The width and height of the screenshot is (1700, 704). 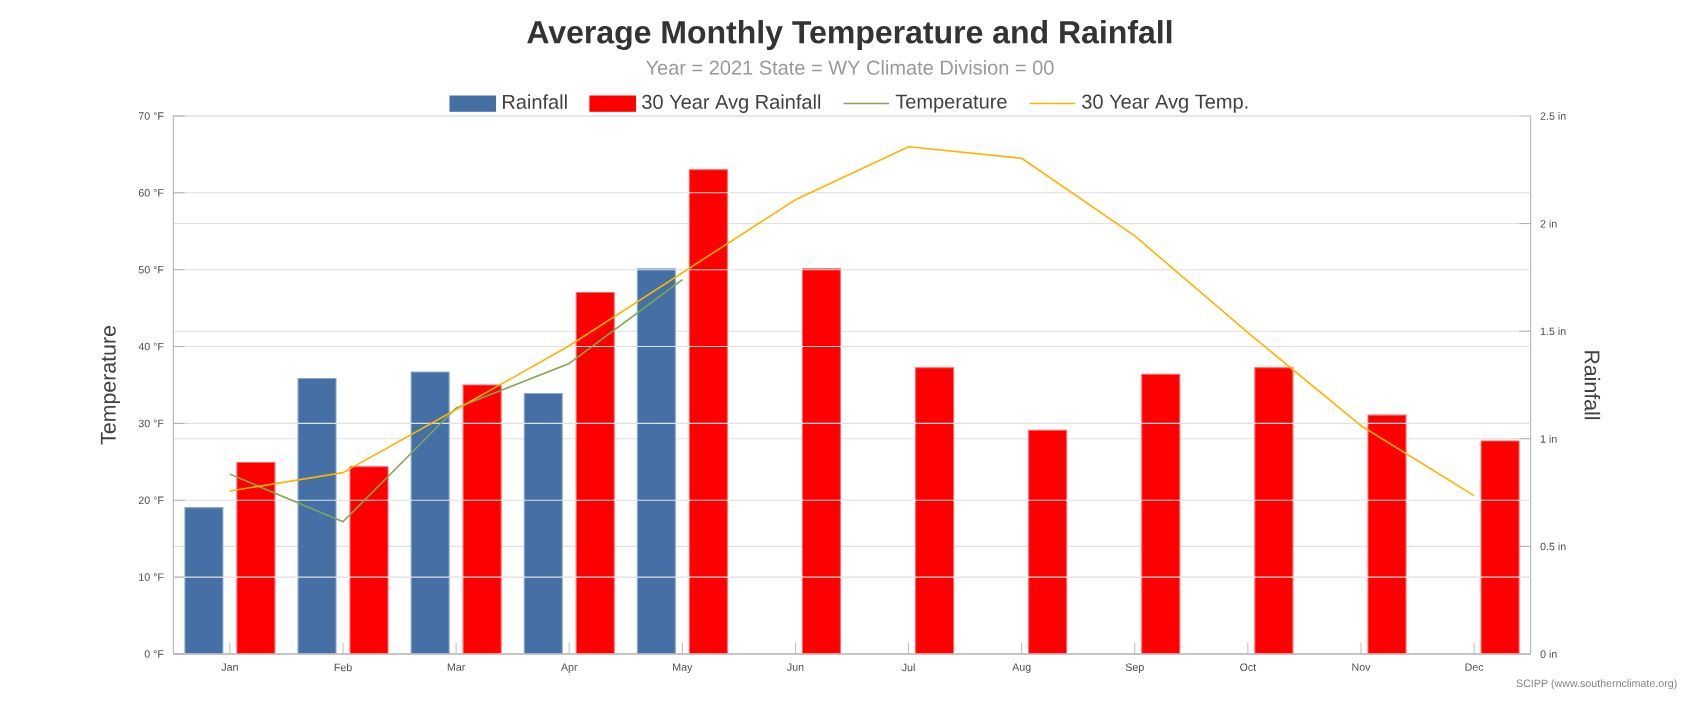 I want to click on line-series, so click(x=456, y=400).